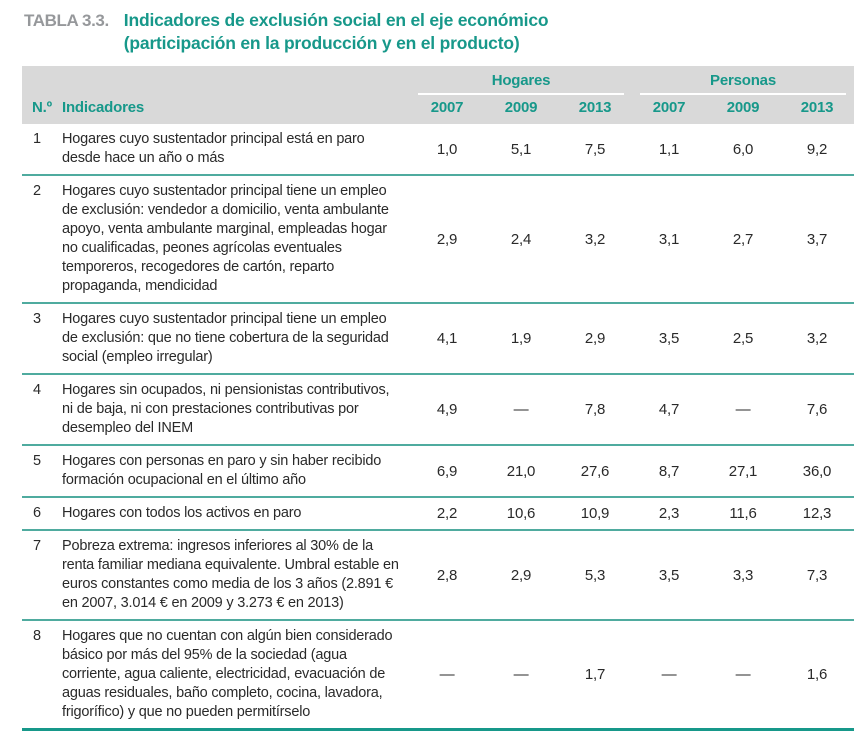  I want to click on col-header-hogares-2009: 2009, so click(521, 109).